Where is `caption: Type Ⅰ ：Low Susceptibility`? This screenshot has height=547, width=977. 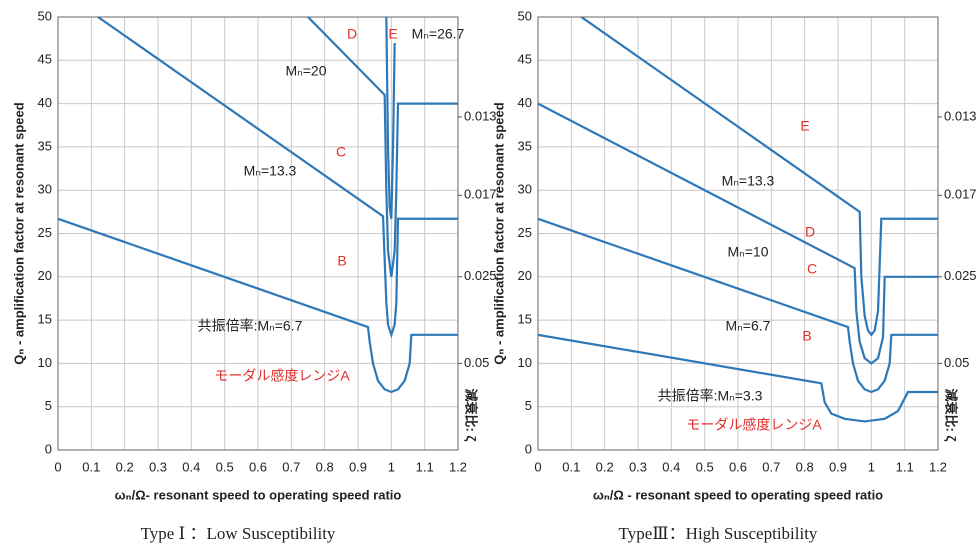
caption: Type Ⅰ ：Low Susceptibility is located at coordinates (238, 533).